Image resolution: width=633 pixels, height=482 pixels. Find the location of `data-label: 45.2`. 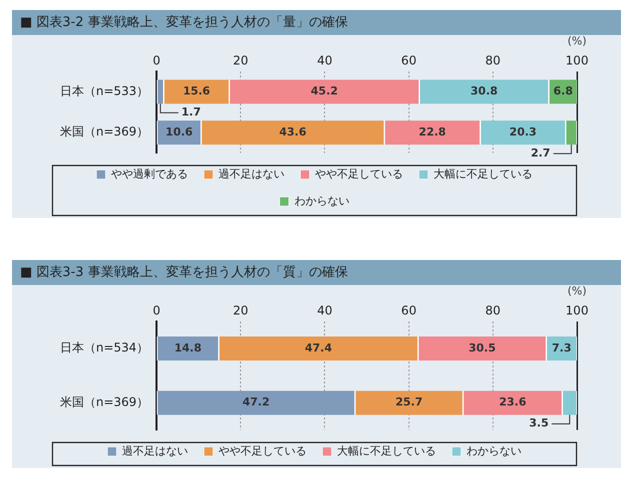

data-label: 45.2 is located at coordinates (324, 91).